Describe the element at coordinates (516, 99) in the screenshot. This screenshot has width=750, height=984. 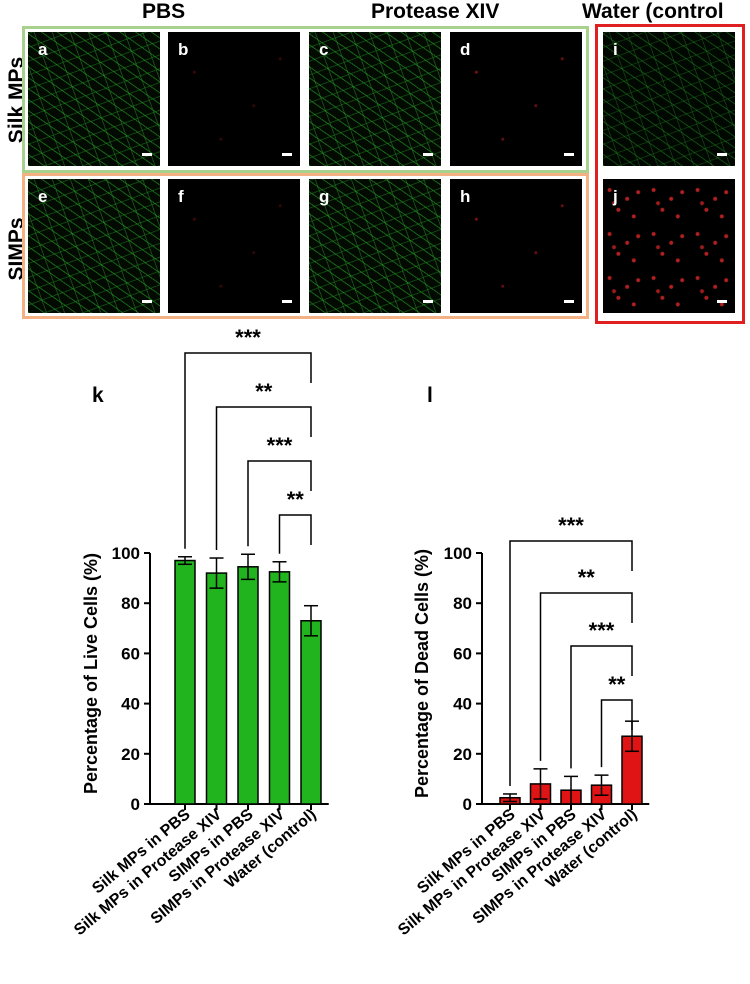
I see `micrograph-panel-d: d` at that location.